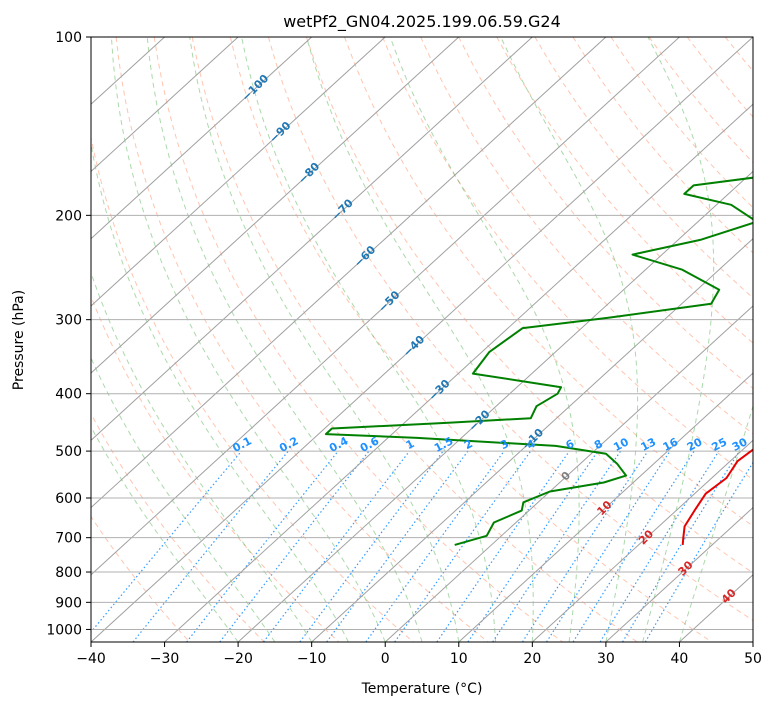 The image size is (775, 708). What do you see at coordinates (419, 654) in the screenshot?
I see `x-axis-ticks: −40 −30 −20 −10 0 10 20 30 40 50` at bounding box center [419, 654].